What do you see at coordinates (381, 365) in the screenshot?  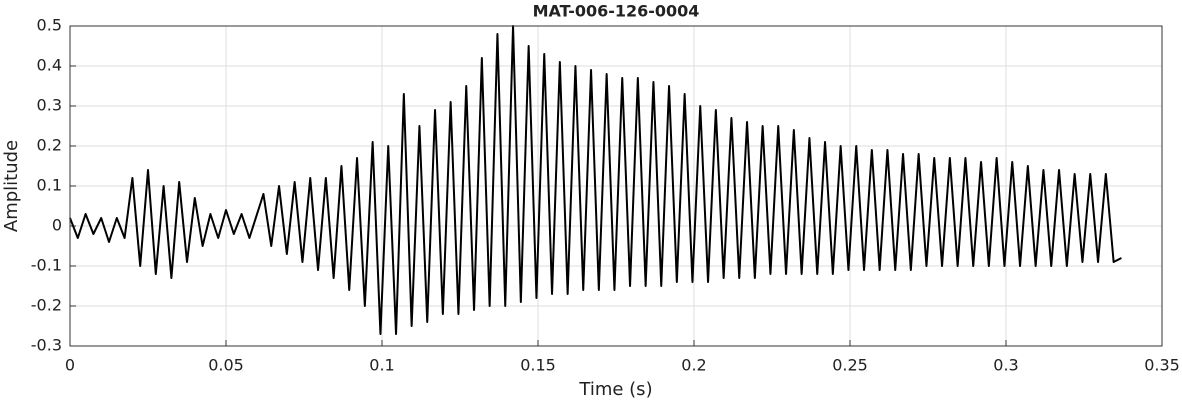 I see `x-tick-label: 0.1` at bounding box center [381, 365].